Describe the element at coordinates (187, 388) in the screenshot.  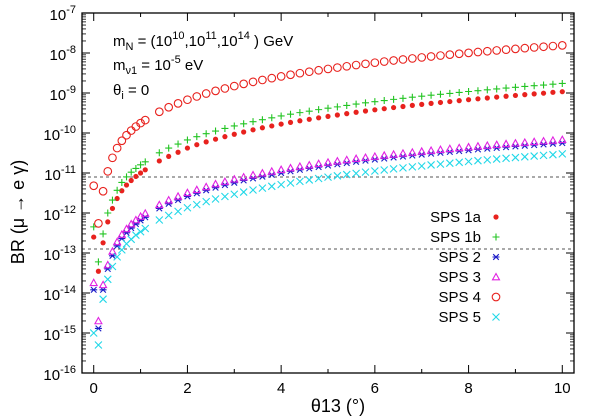
I see `x-tick-label: 2` at that location.